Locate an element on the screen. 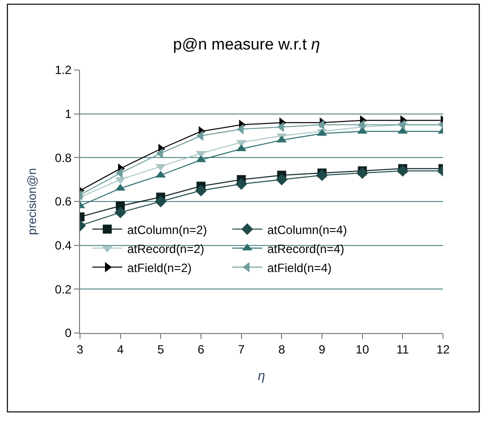 The width and height of the screenshot is (493, 423). chart-title: p@n measure w.r.t η is located at coordinates (246, 45).